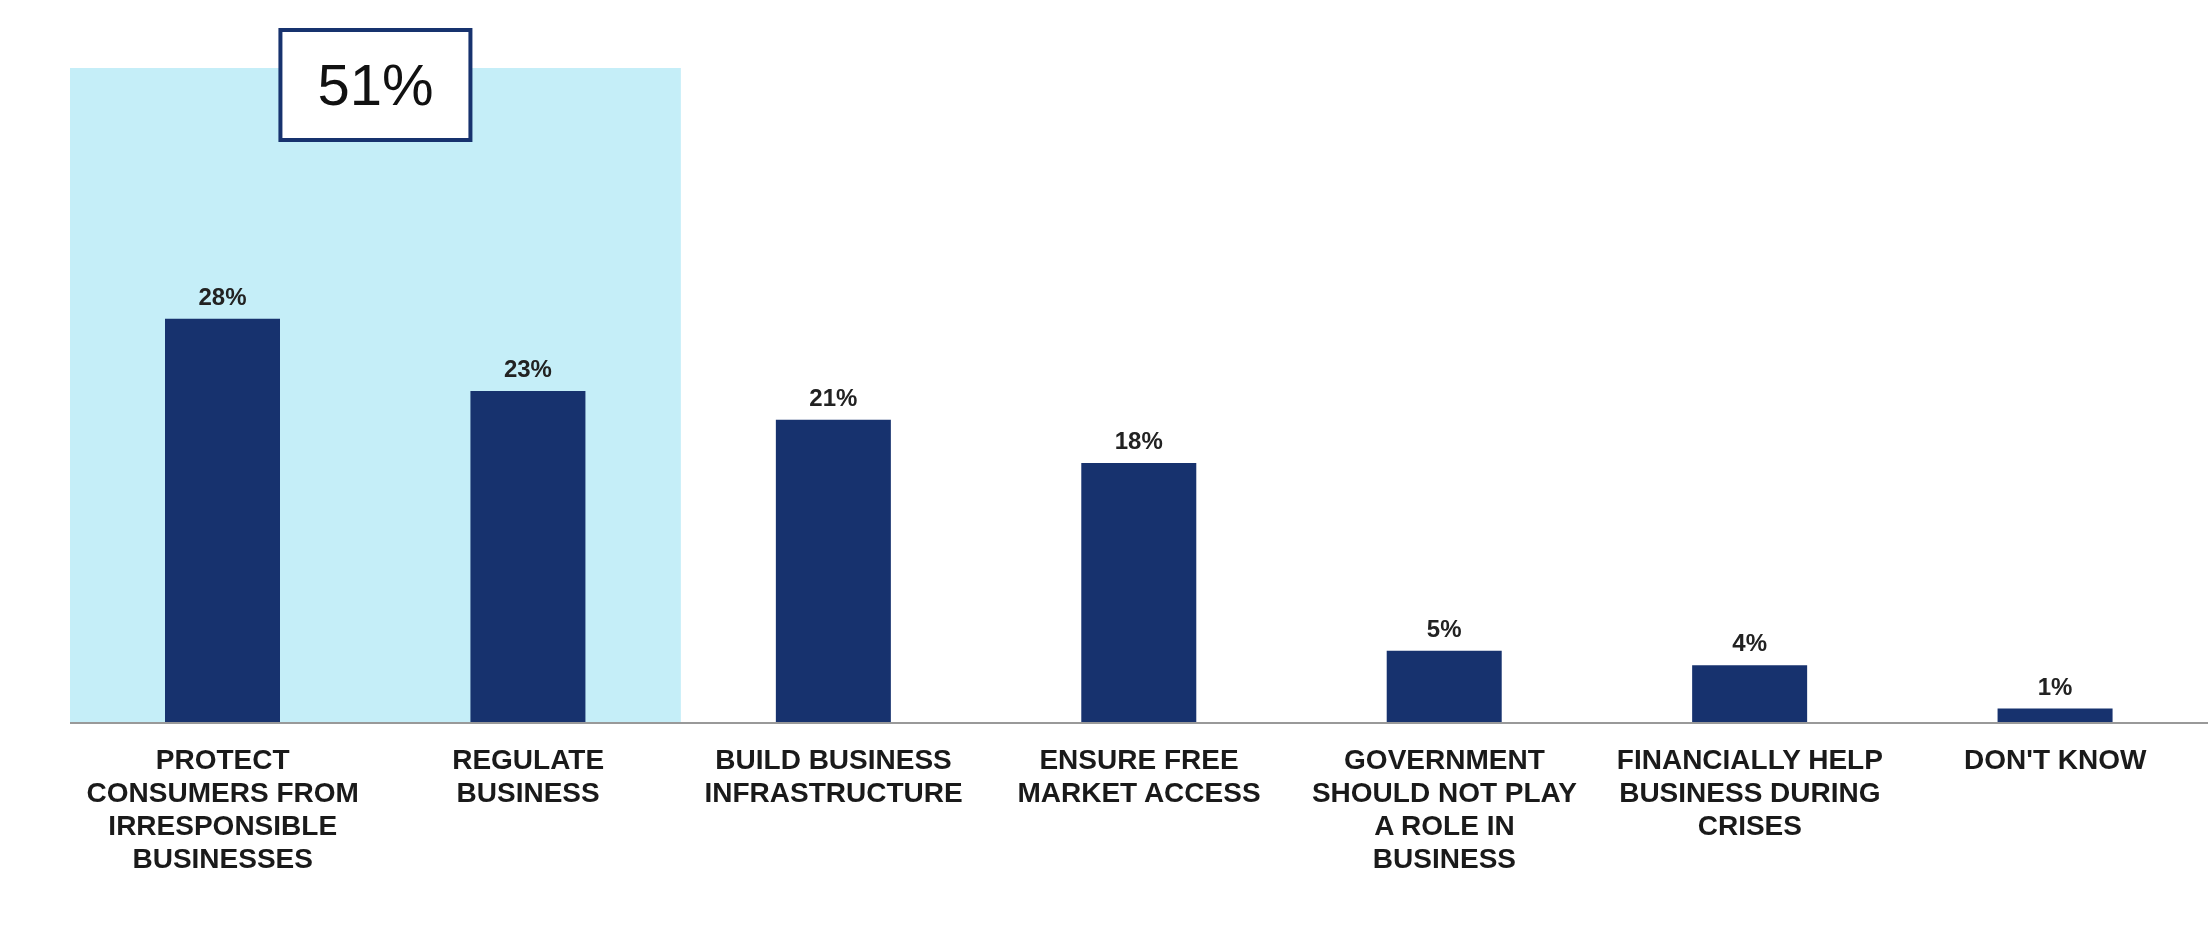 The height and width of the screenshot is (929, 2212). I want to click on x-tick-label: BUILD BUSINESS INFRASTRUCTURE, so click(833, 776).